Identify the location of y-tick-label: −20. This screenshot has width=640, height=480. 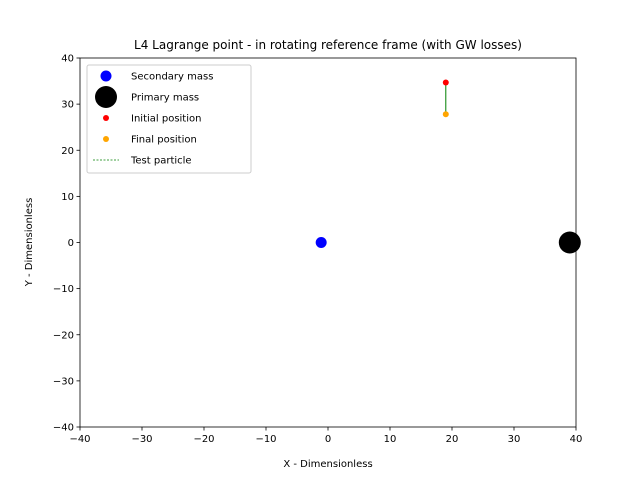
(63, 335).